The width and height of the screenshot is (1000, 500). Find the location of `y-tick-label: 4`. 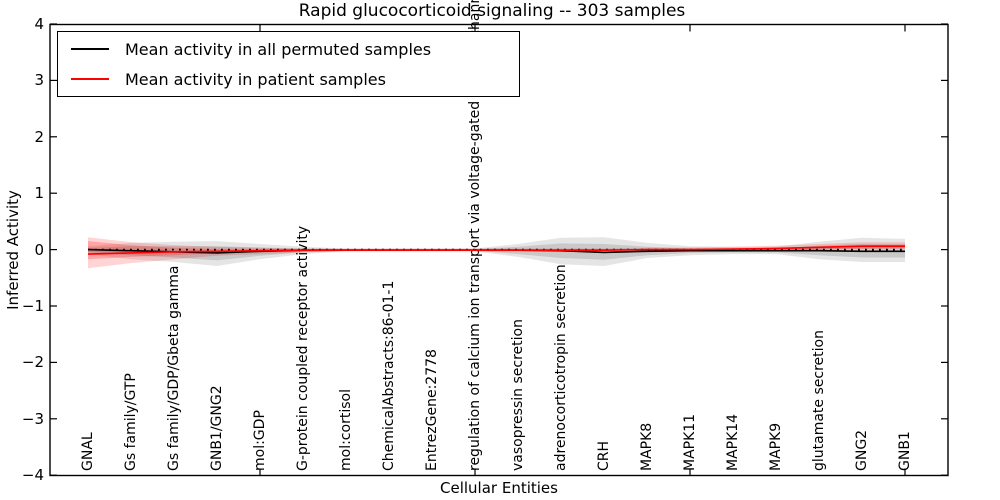

y-tick-label: 4 is located at coordinates (39, 24).